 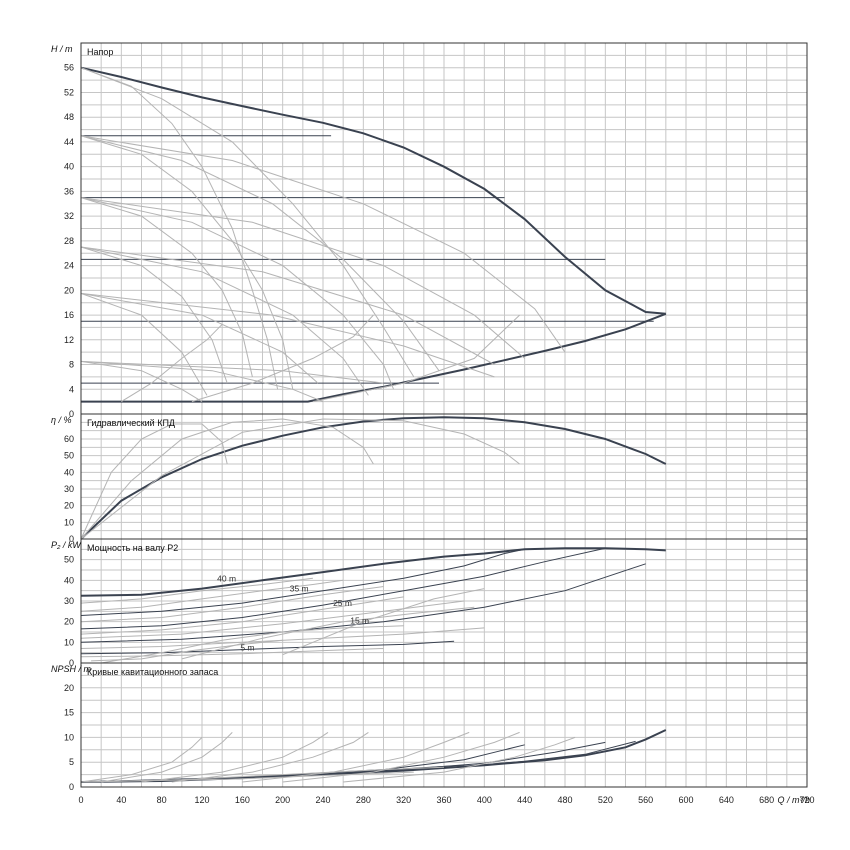 I want to click on head-ytick: 4, so click(x=71, y=389).